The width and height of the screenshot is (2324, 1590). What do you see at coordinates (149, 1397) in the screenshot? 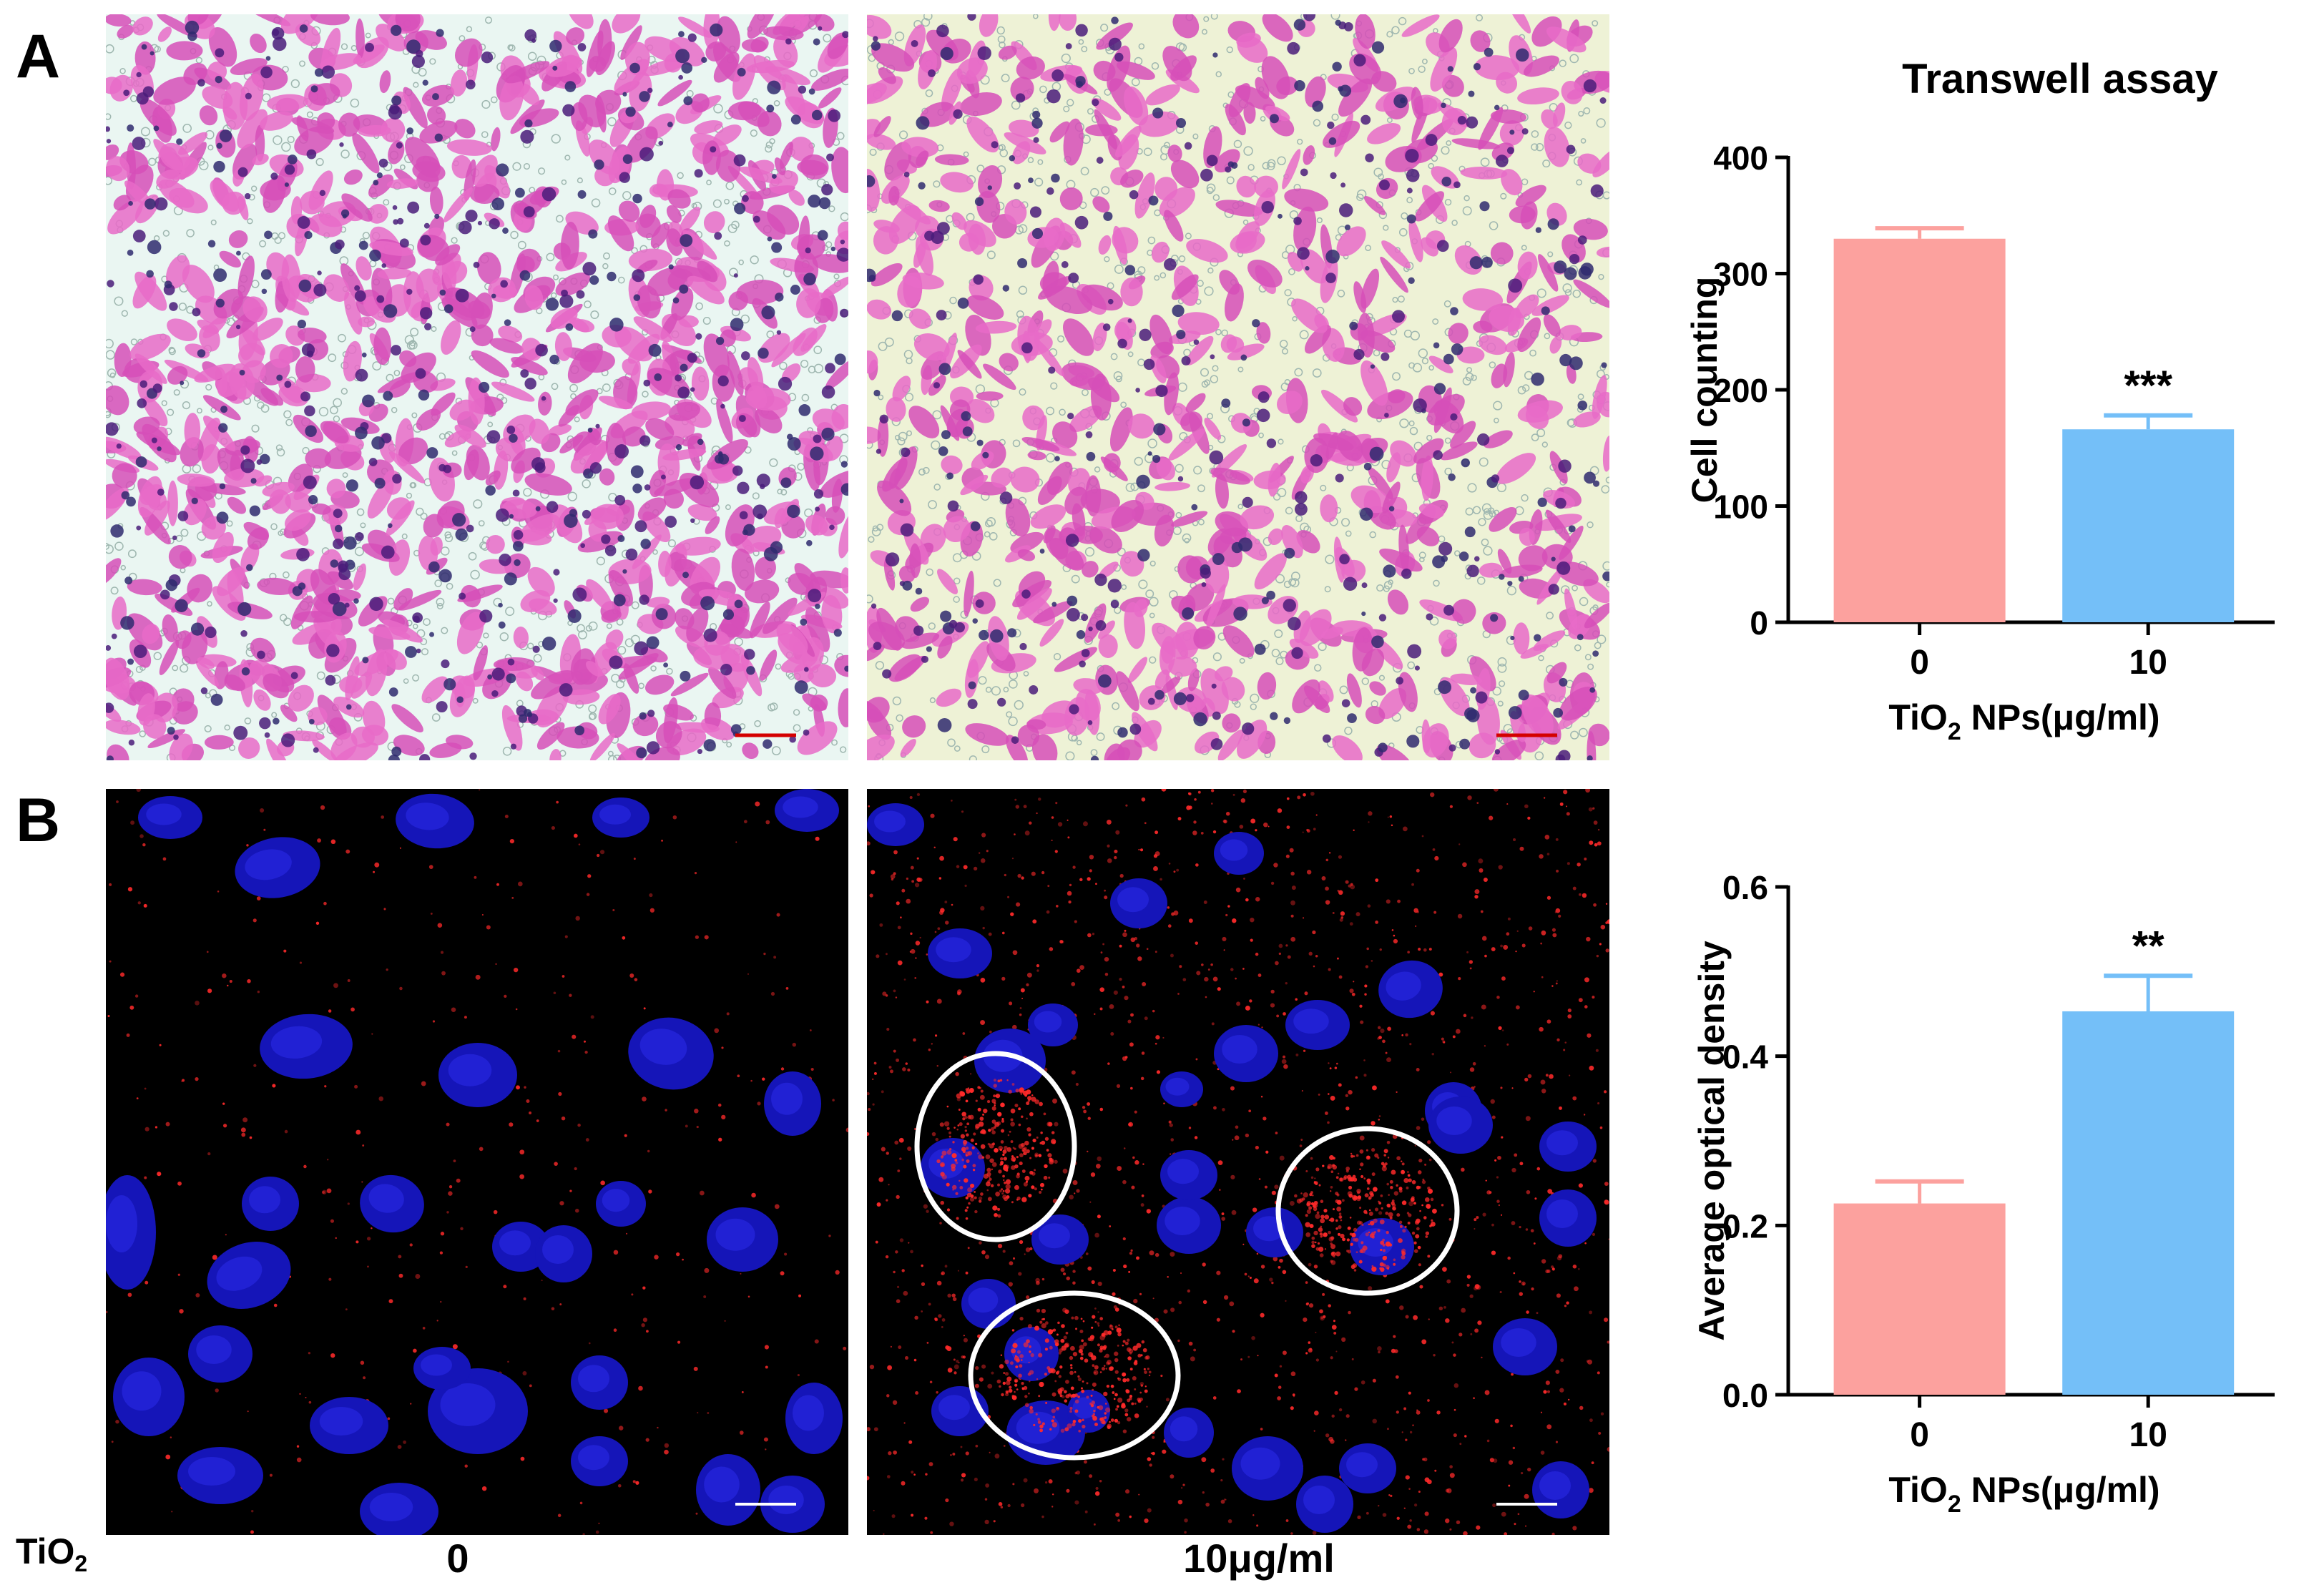
I see `nucleus` at bounding box center [149, 1397].